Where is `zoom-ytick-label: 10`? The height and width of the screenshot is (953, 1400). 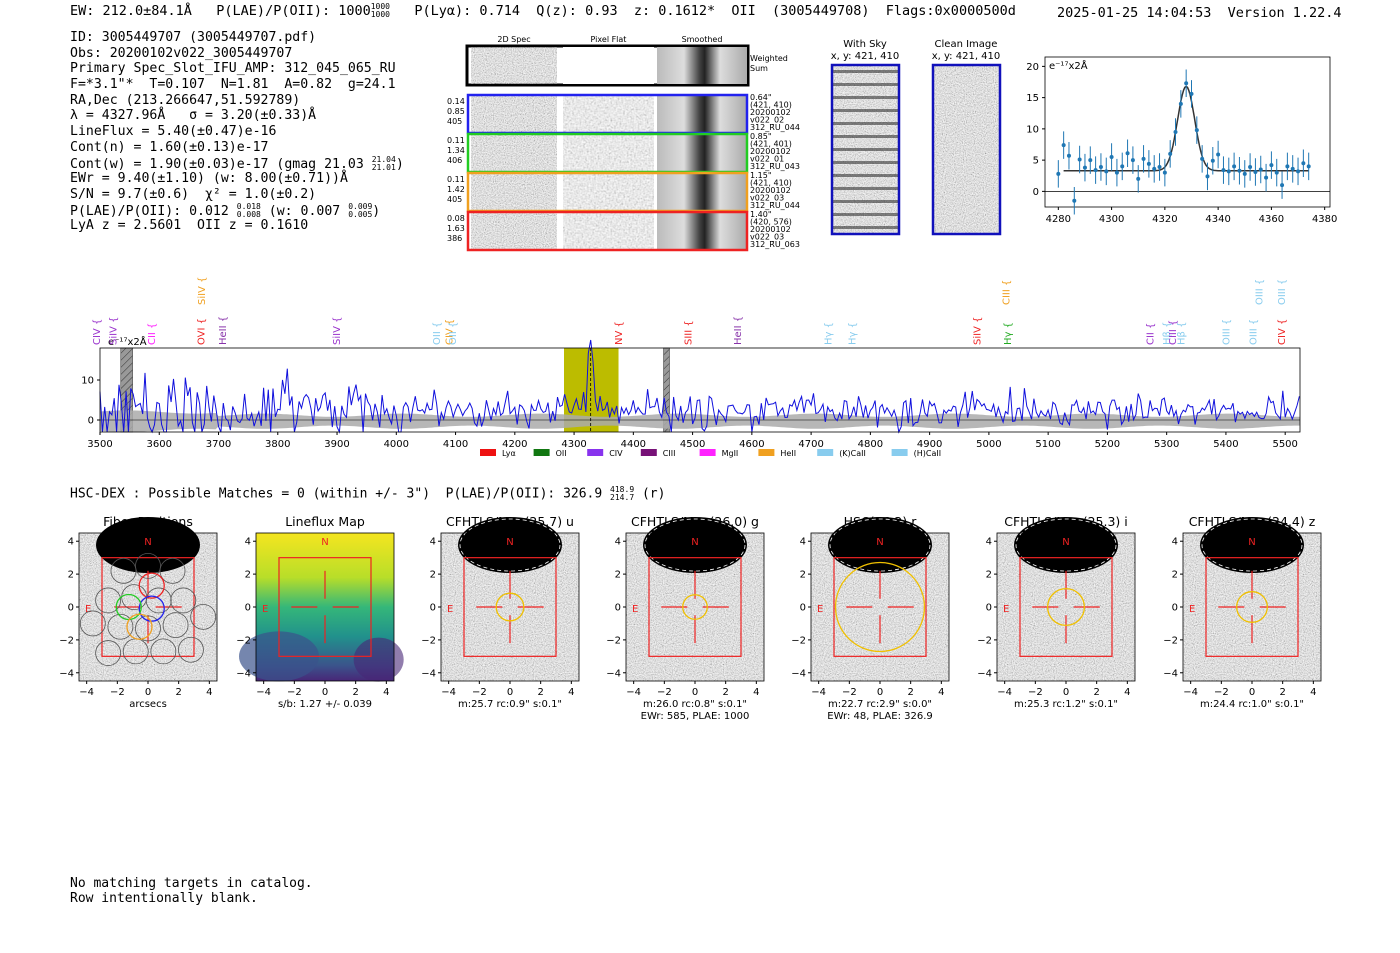
zoom-ytick-label: 10 is located at coordinates (1032, 129).